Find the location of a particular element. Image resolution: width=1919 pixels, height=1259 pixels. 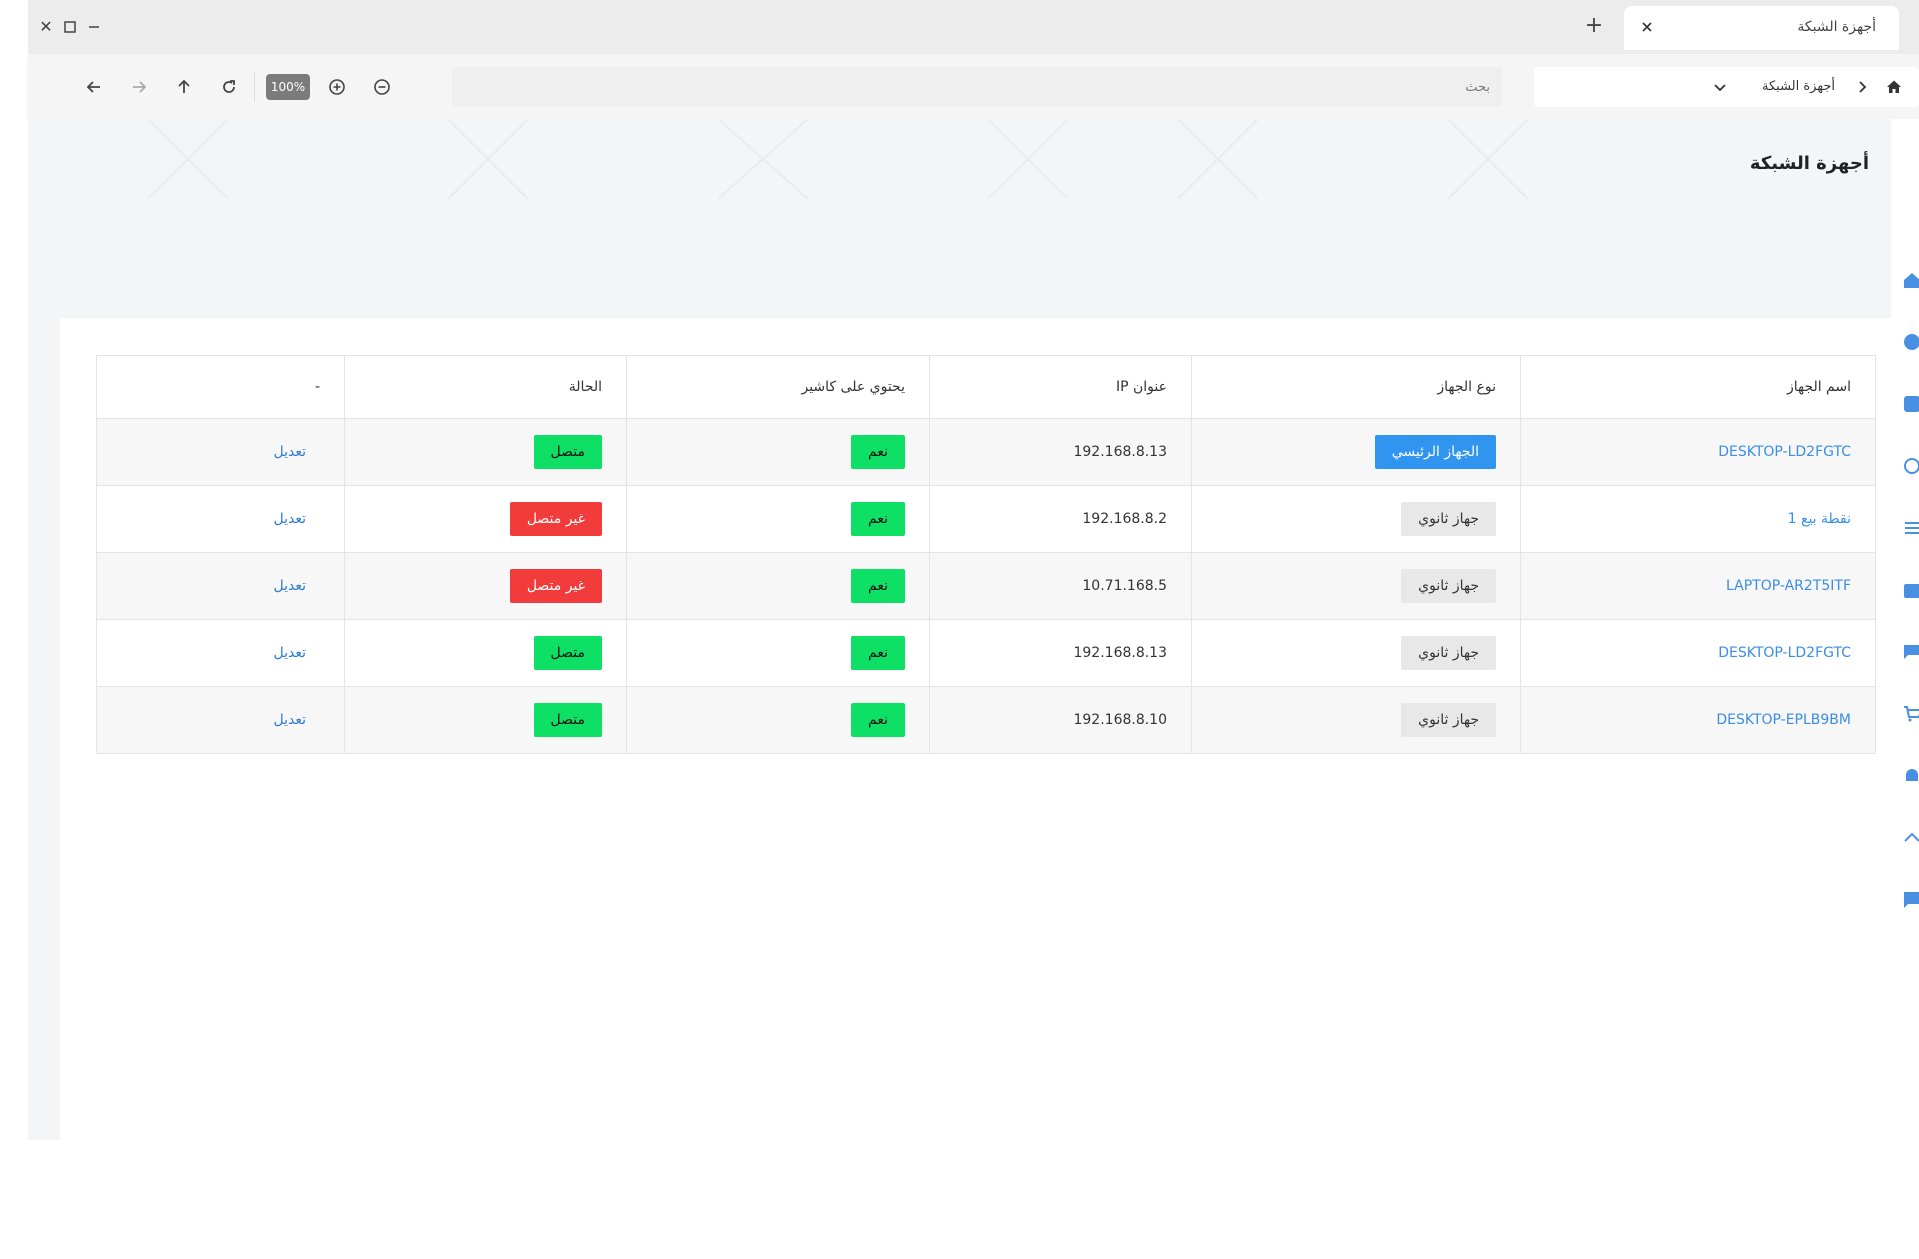

breadcrumb-current: أجهزة الشبكة is located at coordinates (1798, 86).